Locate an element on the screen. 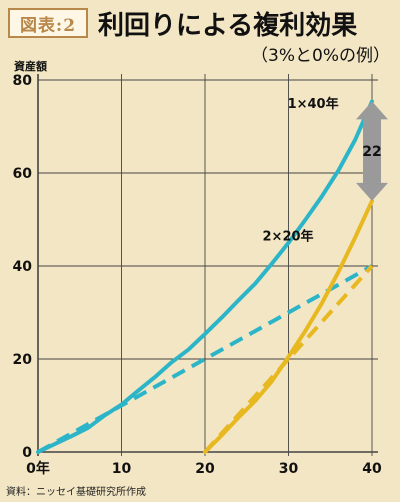  series-annotation: 1×40年 is located at coordinates (313, 104).